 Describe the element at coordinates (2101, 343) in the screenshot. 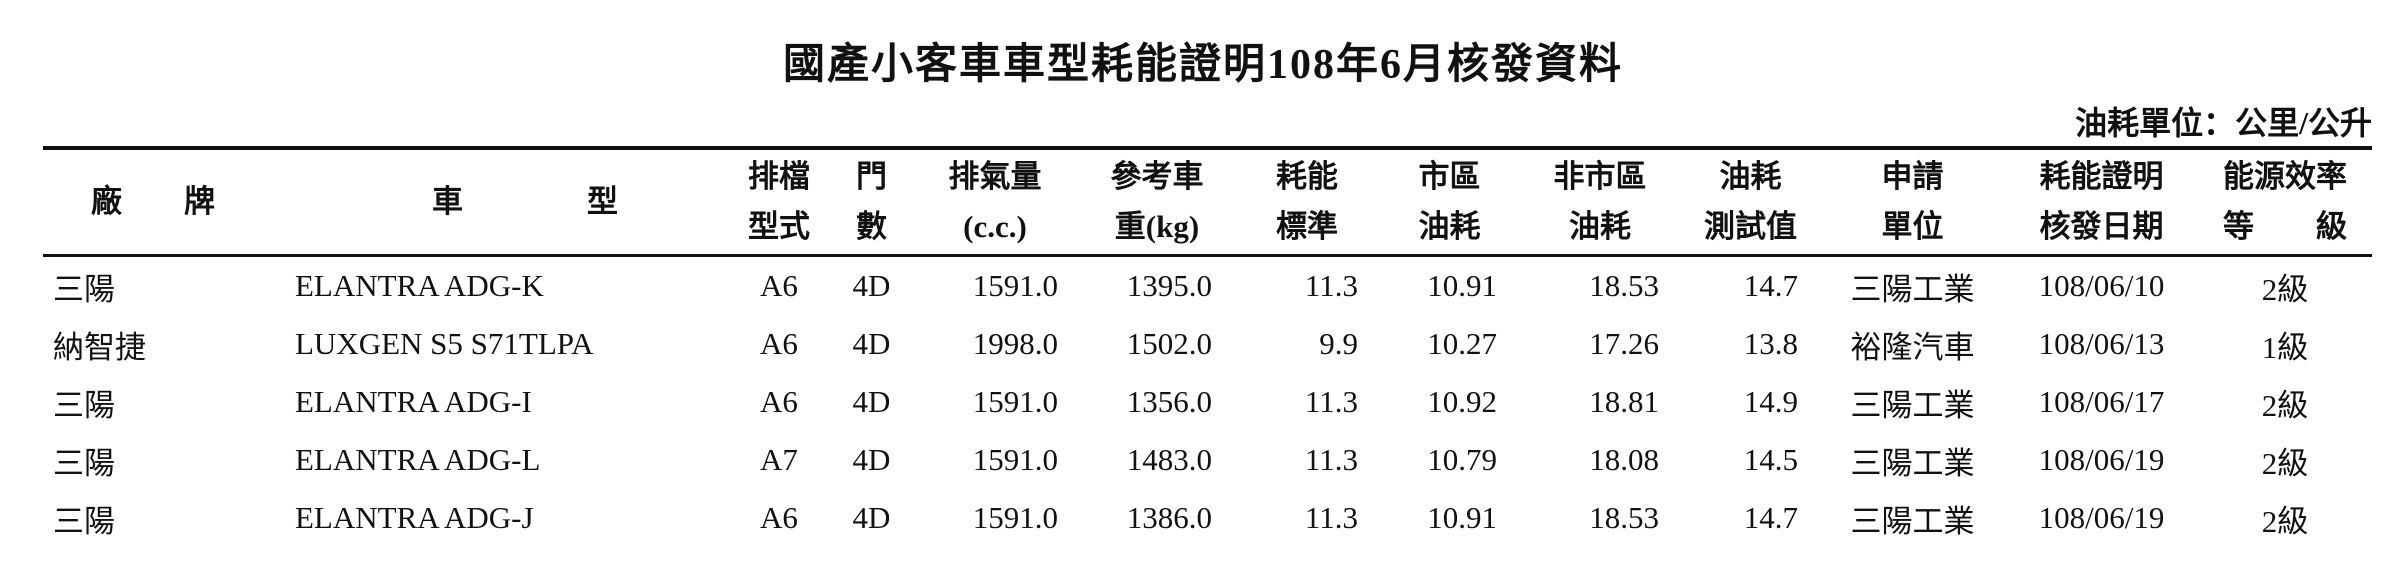

I see `table-cell: 108/06/13` at that location.